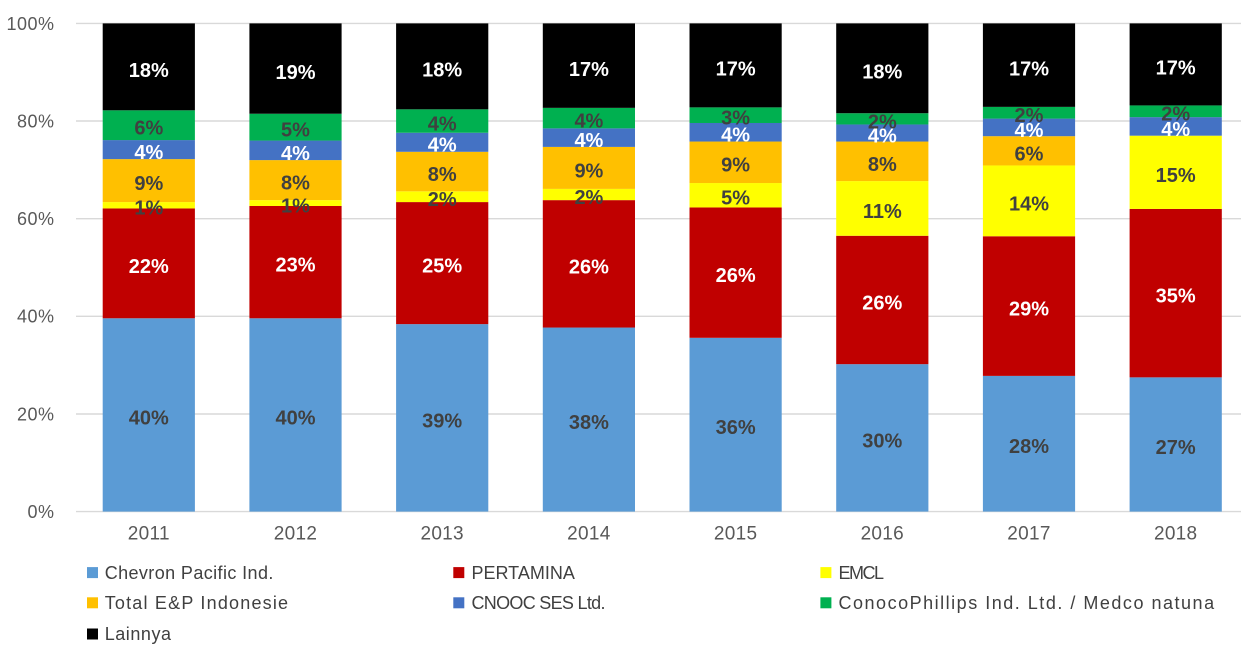 This screenshot has height=662, width=1241. Describe the element at coordinates (30, 24) in the screenshot. I see `svg-text: 100%` at that location.